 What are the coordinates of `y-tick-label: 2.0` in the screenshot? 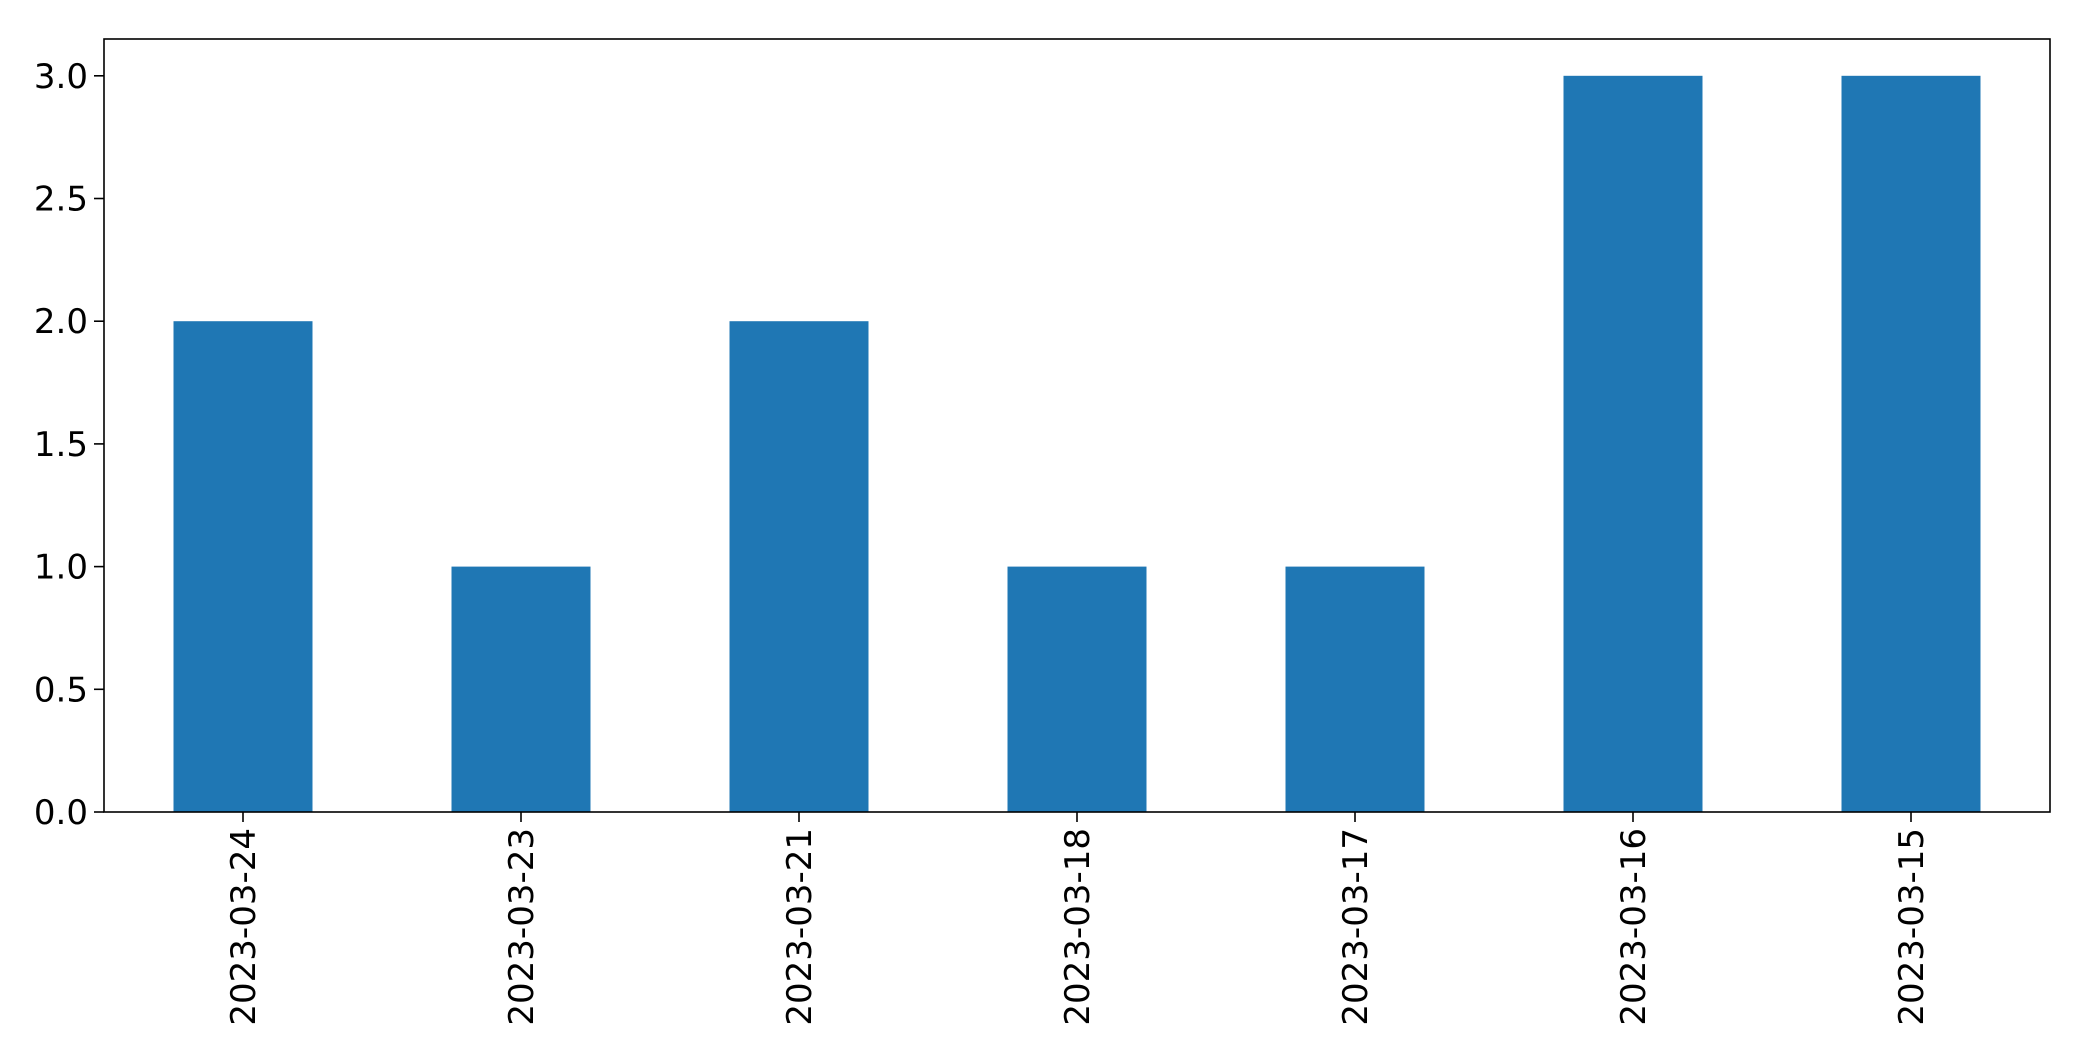 It's located at (61, 322).